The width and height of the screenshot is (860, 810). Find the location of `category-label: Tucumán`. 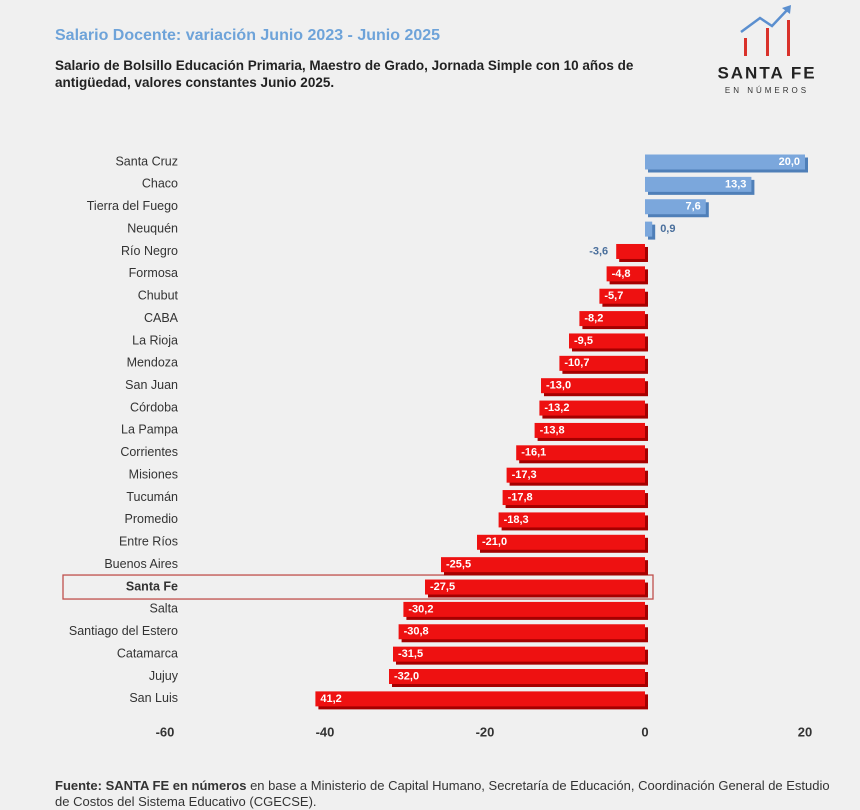

category-label: Tucumán is located at coordinates (152, 497).